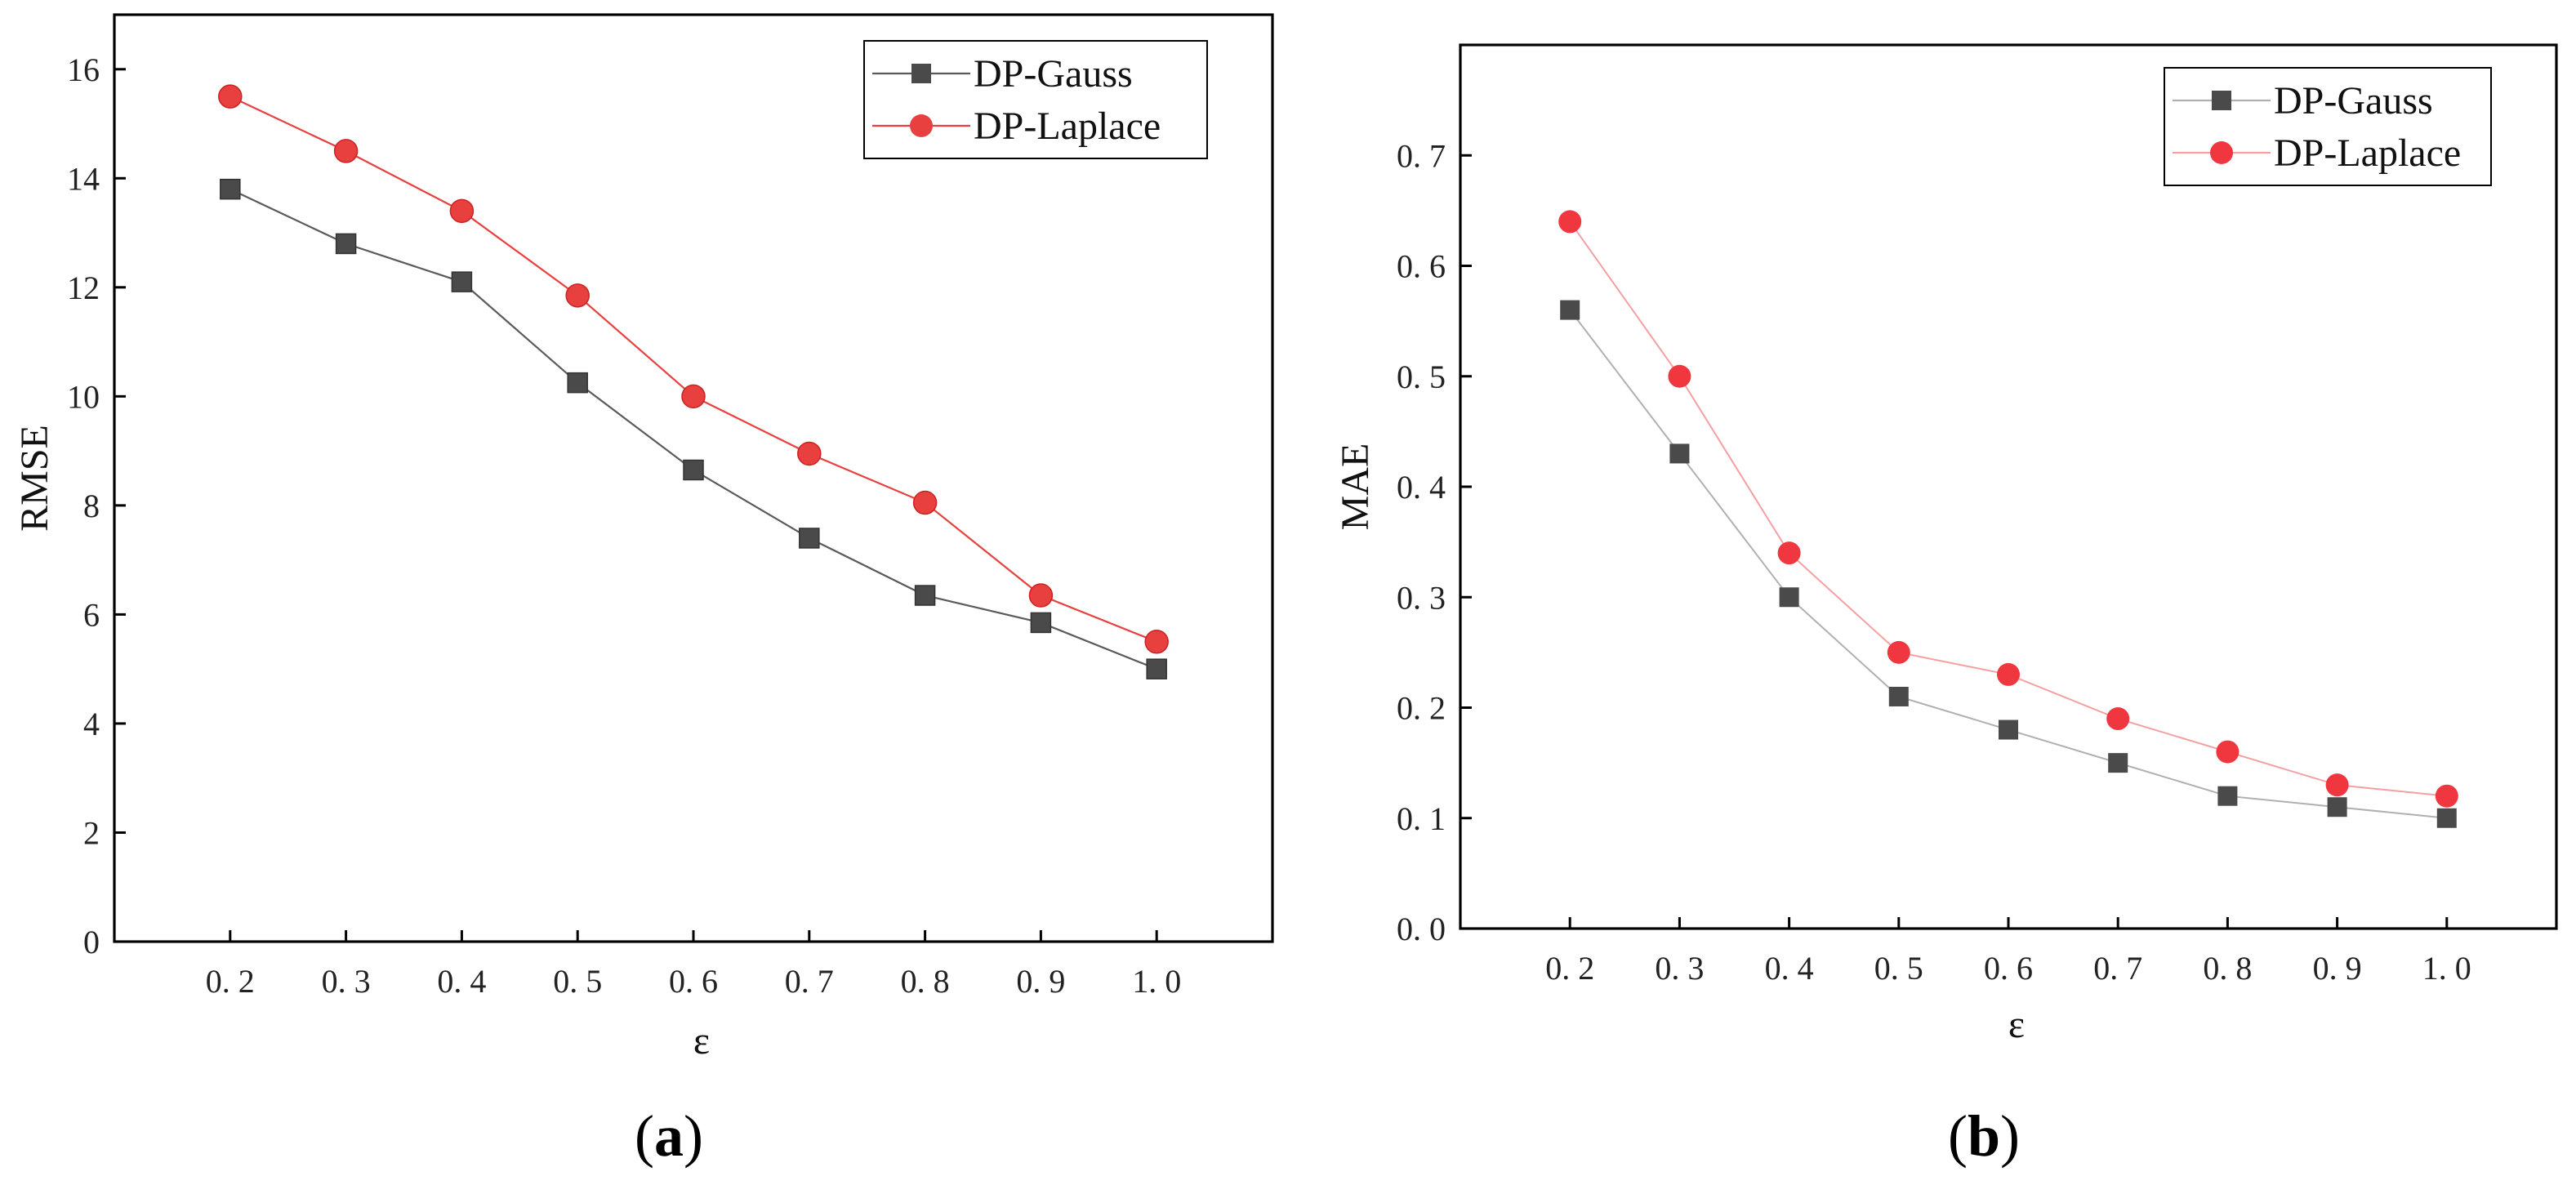 Image resolution: width=2576 pixels, height=1185 pixels. What do you see at coordinates (34, 478) in the screenshot?
I see `y-axis-title: RMSE` at bounding box center [34, 478].